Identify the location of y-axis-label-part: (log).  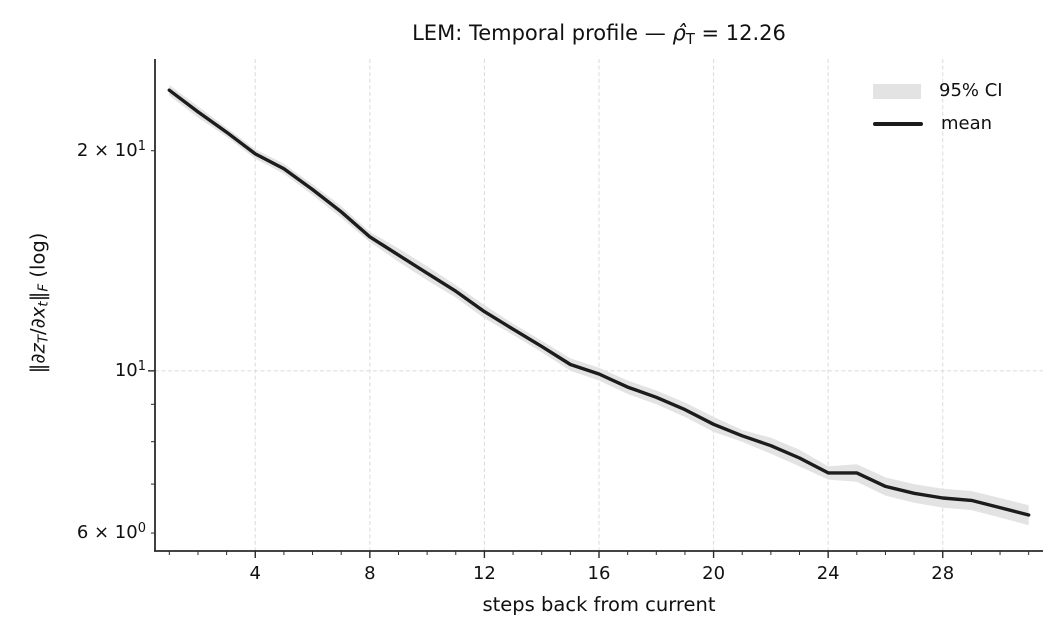
(38, 258).